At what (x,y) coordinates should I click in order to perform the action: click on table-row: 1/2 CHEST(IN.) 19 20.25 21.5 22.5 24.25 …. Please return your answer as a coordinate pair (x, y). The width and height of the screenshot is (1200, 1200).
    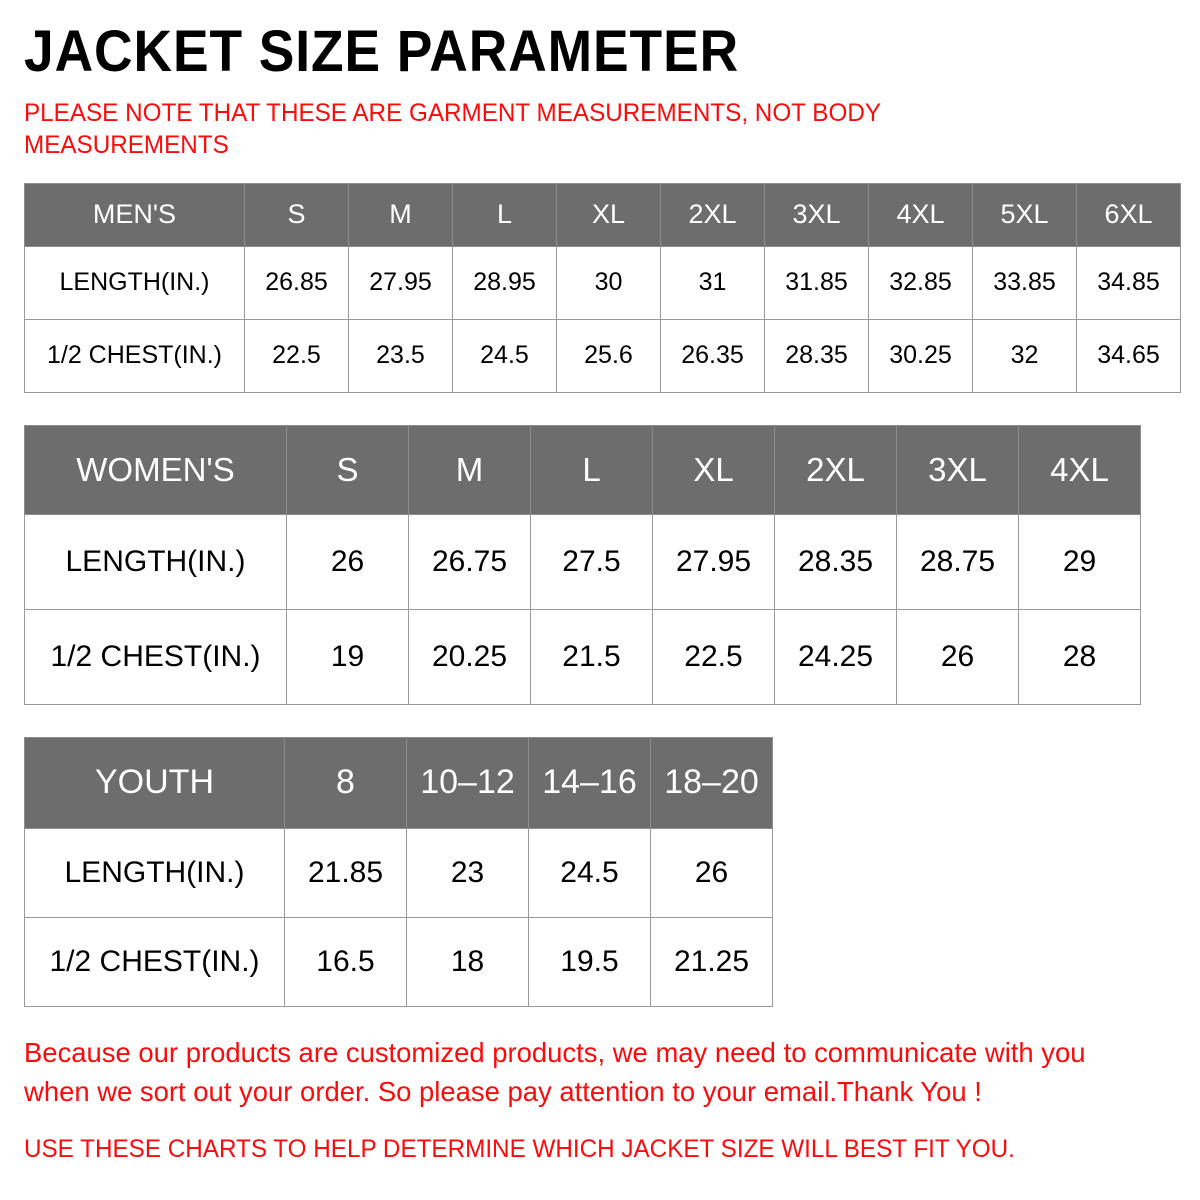
    Looking at the image, I should click on (582, 656).